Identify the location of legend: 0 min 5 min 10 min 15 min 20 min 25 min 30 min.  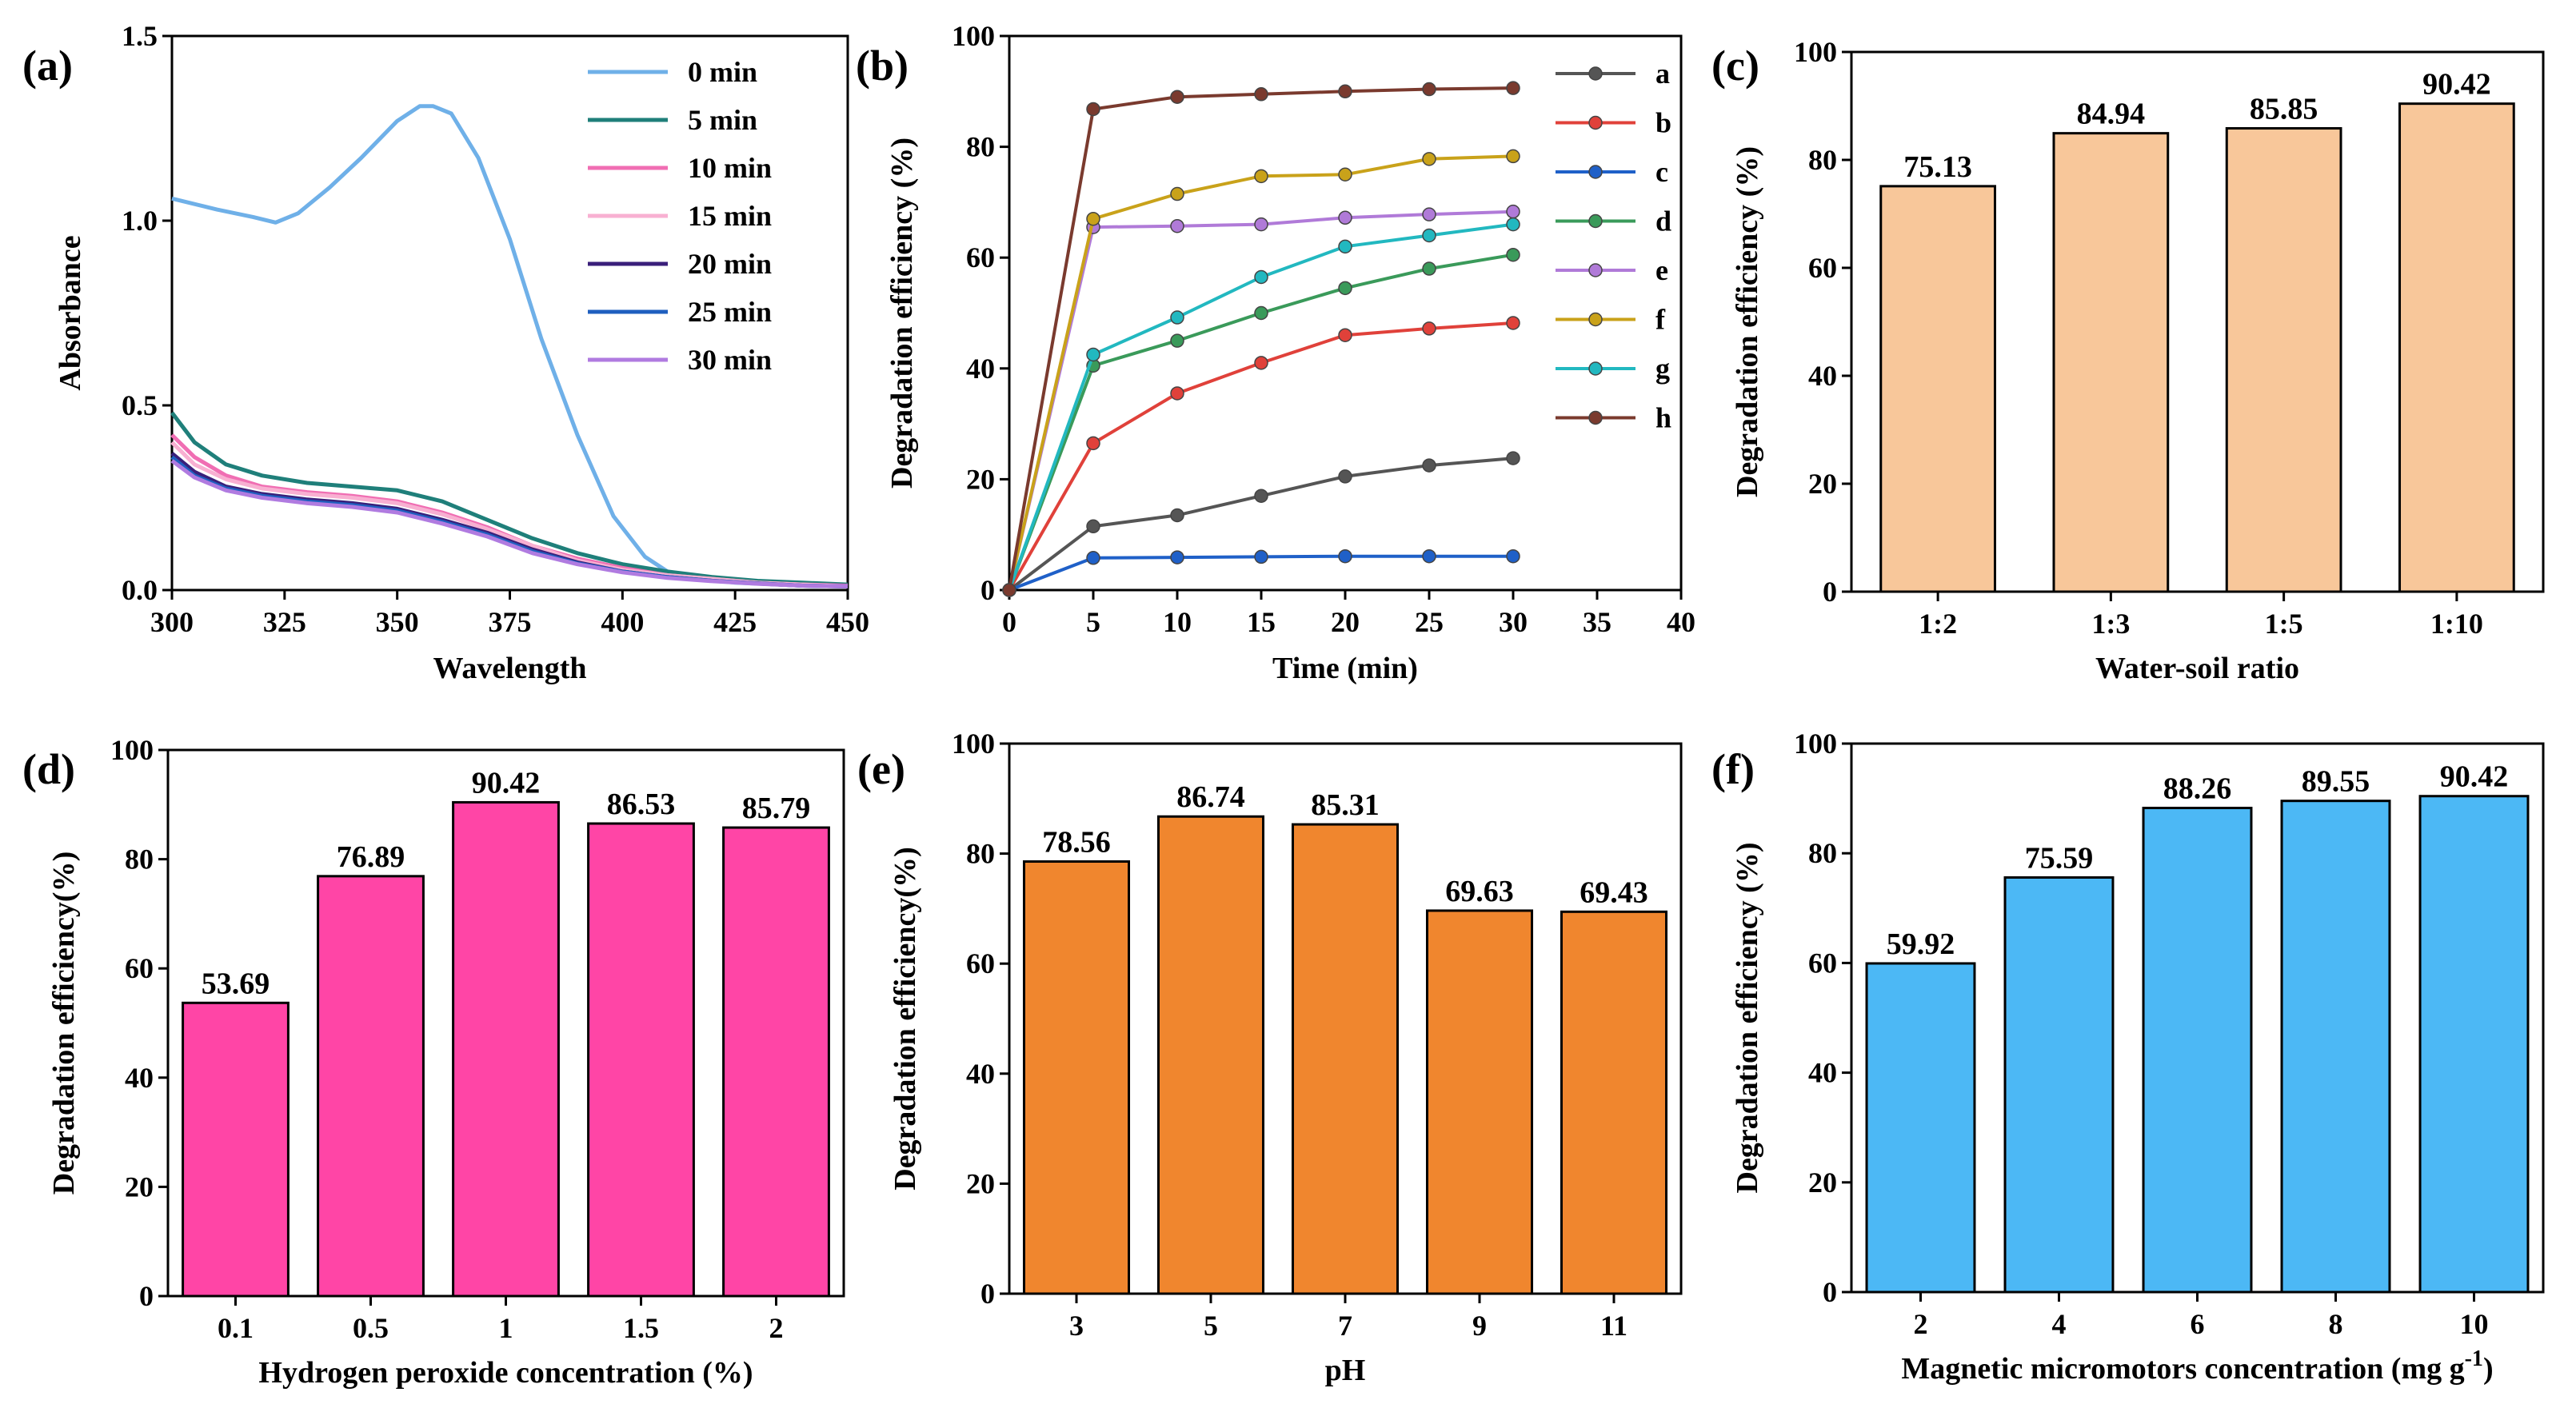
(680, 216).